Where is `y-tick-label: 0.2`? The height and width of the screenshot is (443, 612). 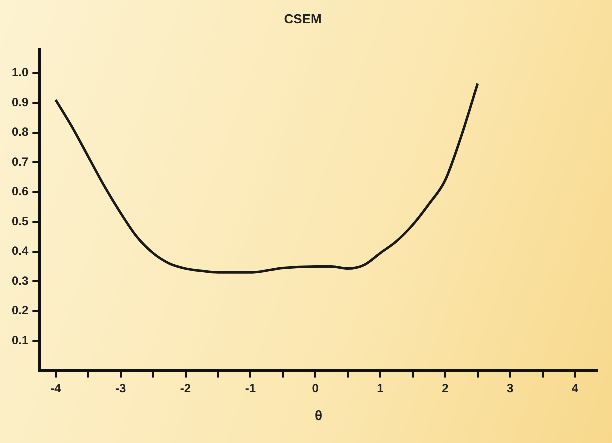
y-tick-label: 0.2 is located at coordinates (20, 311).